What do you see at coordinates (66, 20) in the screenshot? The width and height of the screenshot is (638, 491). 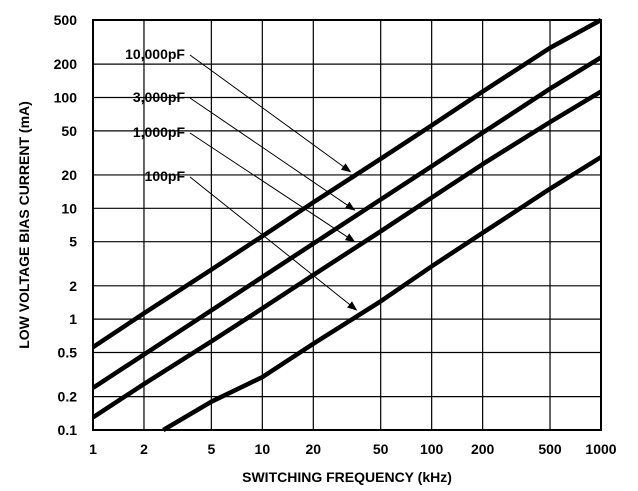 I see `y-tick-label: 500` at bounding box center [66, 20].